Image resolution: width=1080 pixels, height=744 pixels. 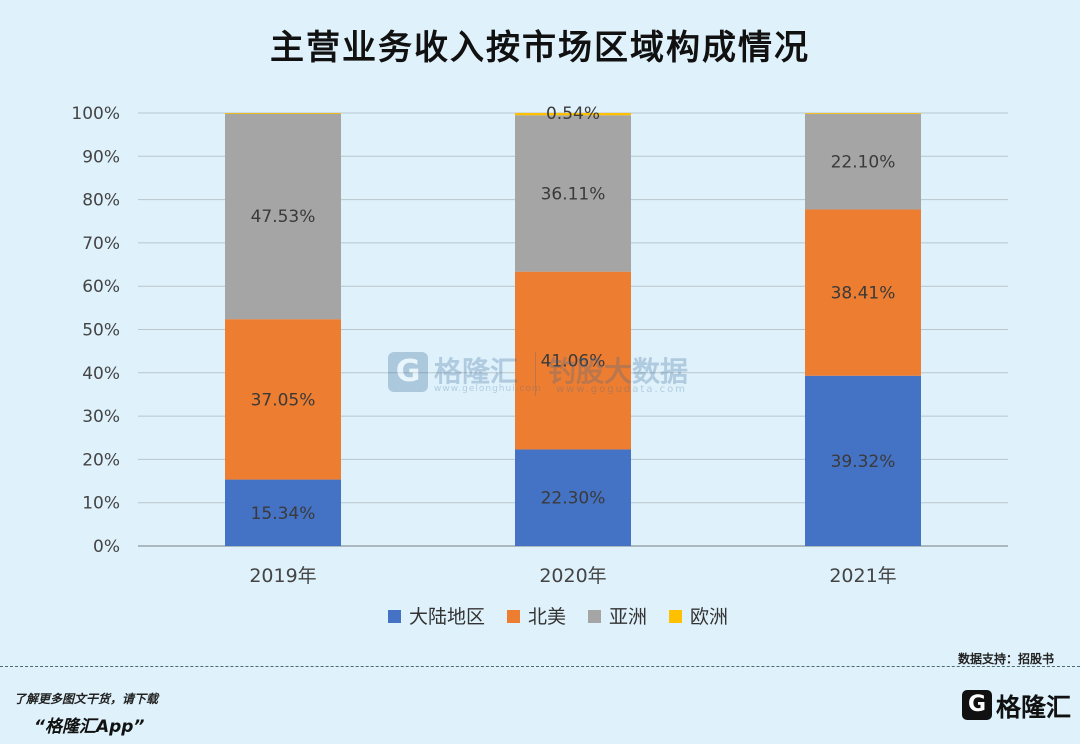 I want to click on y-tick-label: 20%, so click(x=101, y=460).